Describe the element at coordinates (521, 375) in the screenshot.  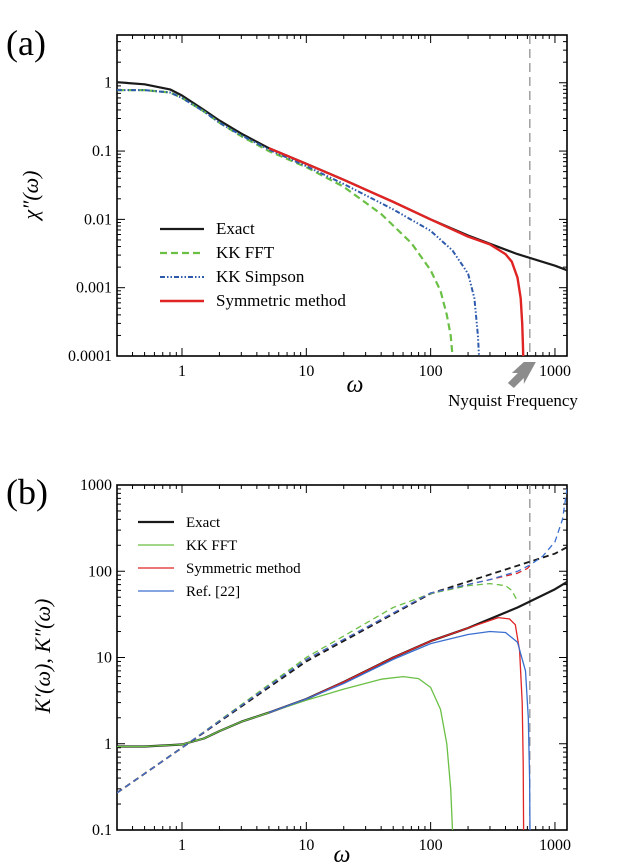
I see `nyquist-arrow` at that location.